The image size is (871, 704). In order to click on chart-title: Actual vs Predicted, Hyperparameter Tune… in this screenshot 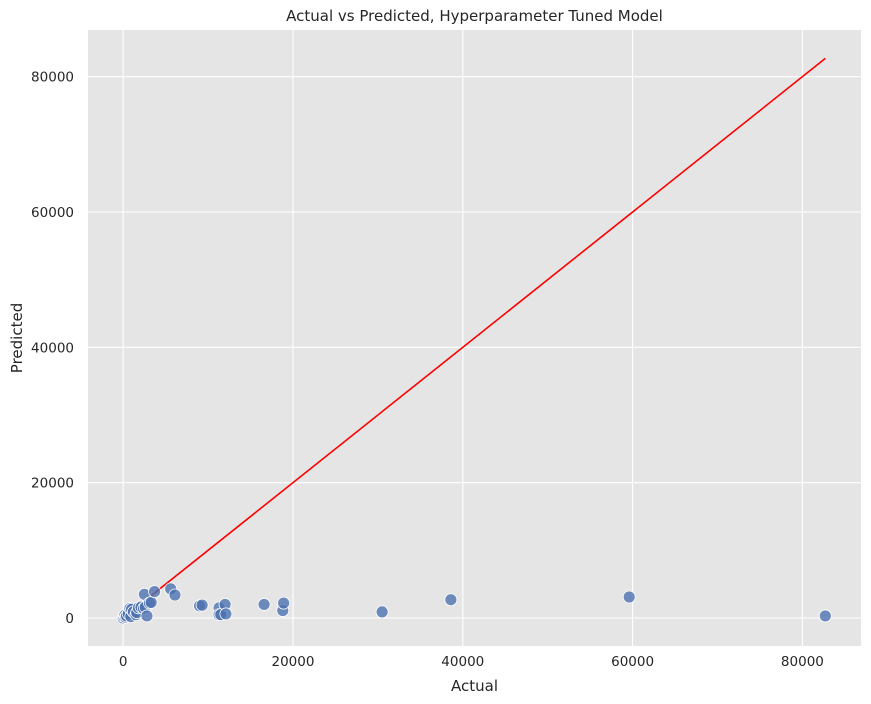, I will do `click(474, 16)`.